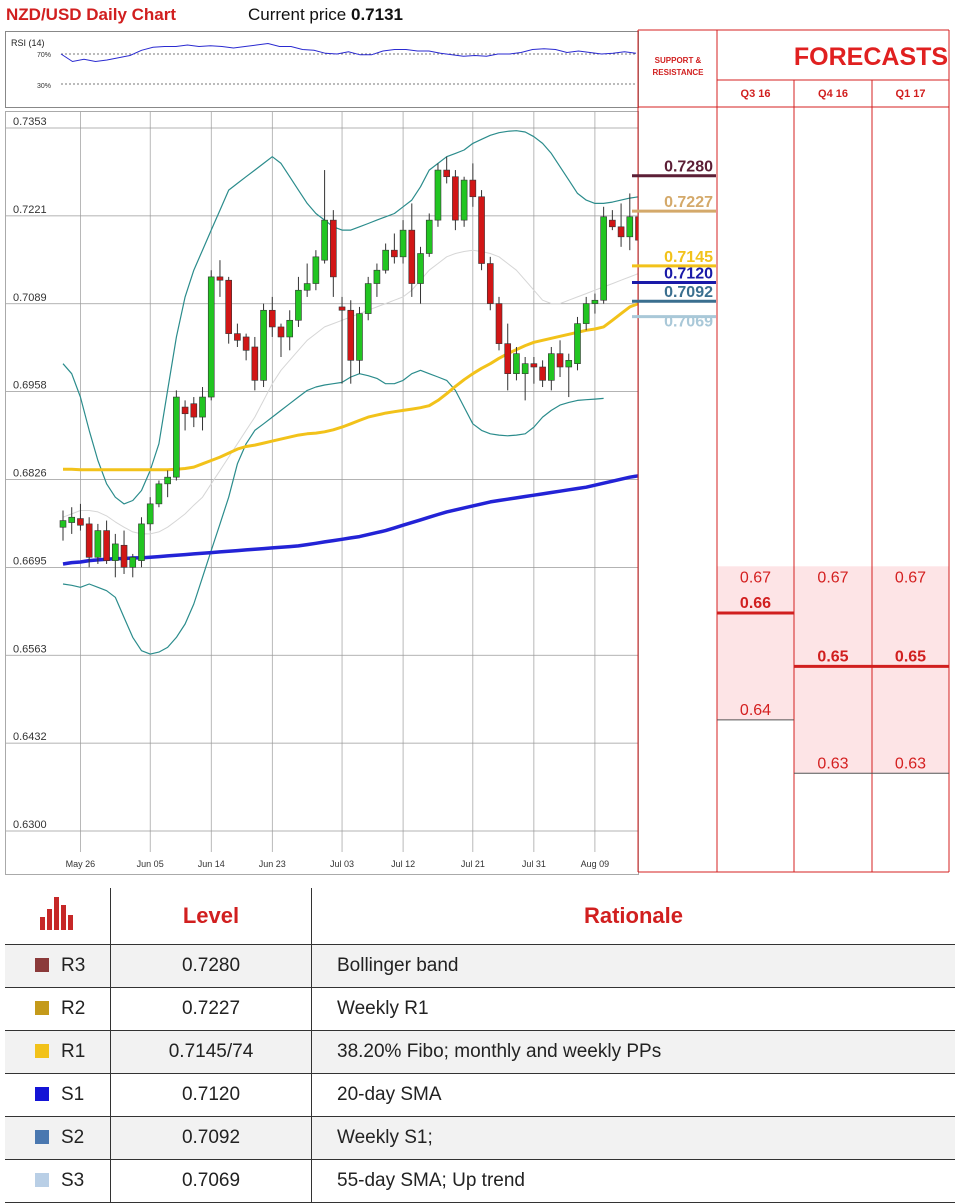 This screenshot has width=962, height=1203. I want to click on sr-marker-value: 0.7120, so click(688, 274).